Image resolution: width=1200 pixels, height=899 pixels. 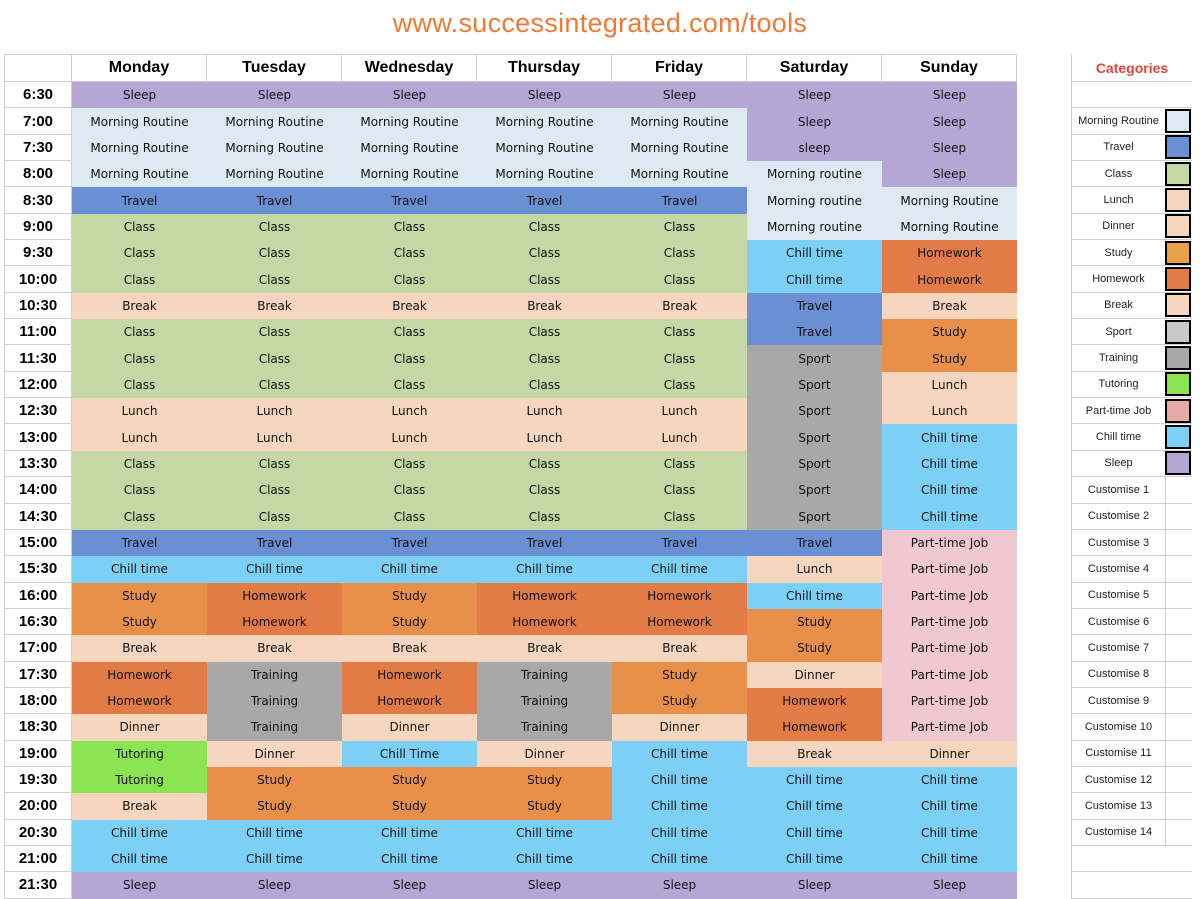 What do you see at coordinates (409, 753) in the screenshot?
I see `schedule-cell: Chill Time` at bounding box center [409, 753].